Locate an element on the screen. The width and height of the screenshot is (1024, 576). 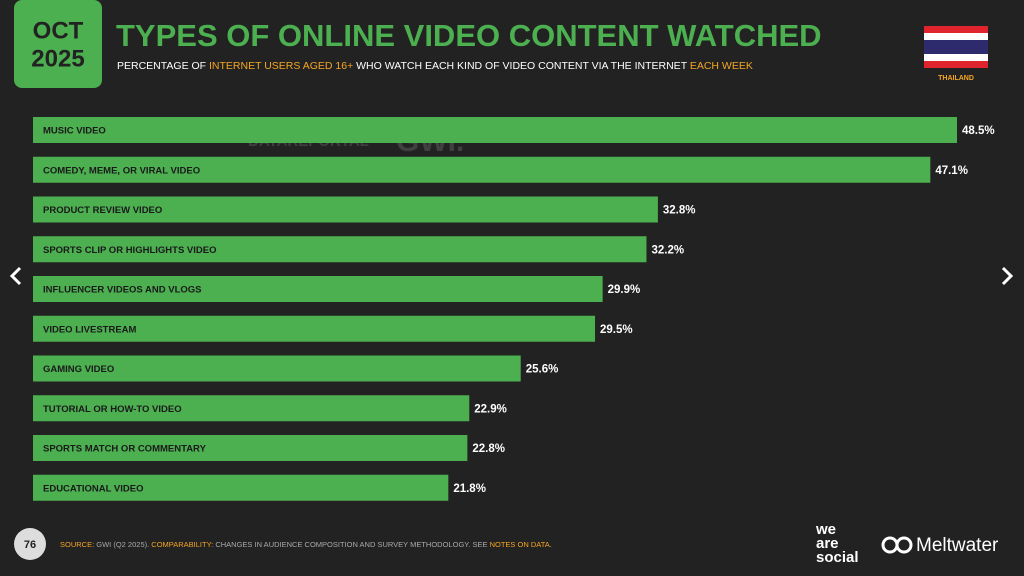
text-part: GWI (Q2 2025). is located at coordinates (123, 544).